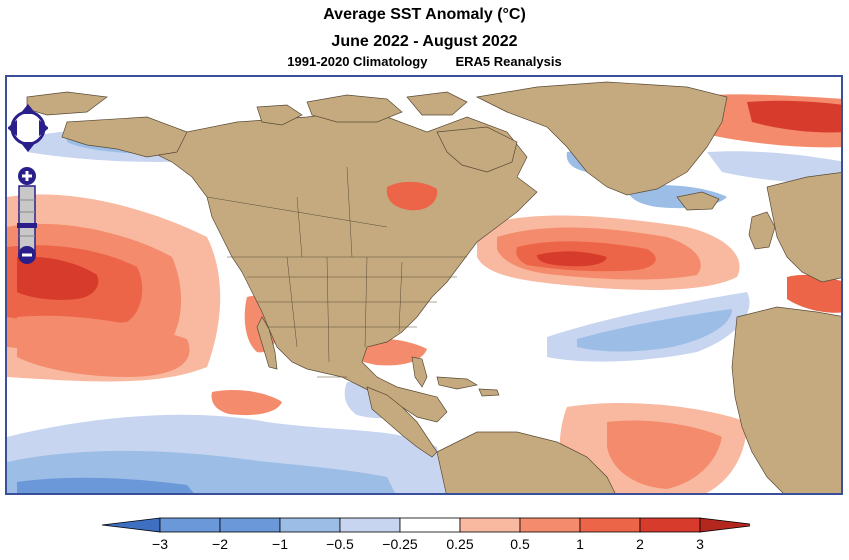 This screenshot has height=560, width=849. Describe the element at coordinates (27, 220) in the screenshot. I see `zoom-slider` at that location.